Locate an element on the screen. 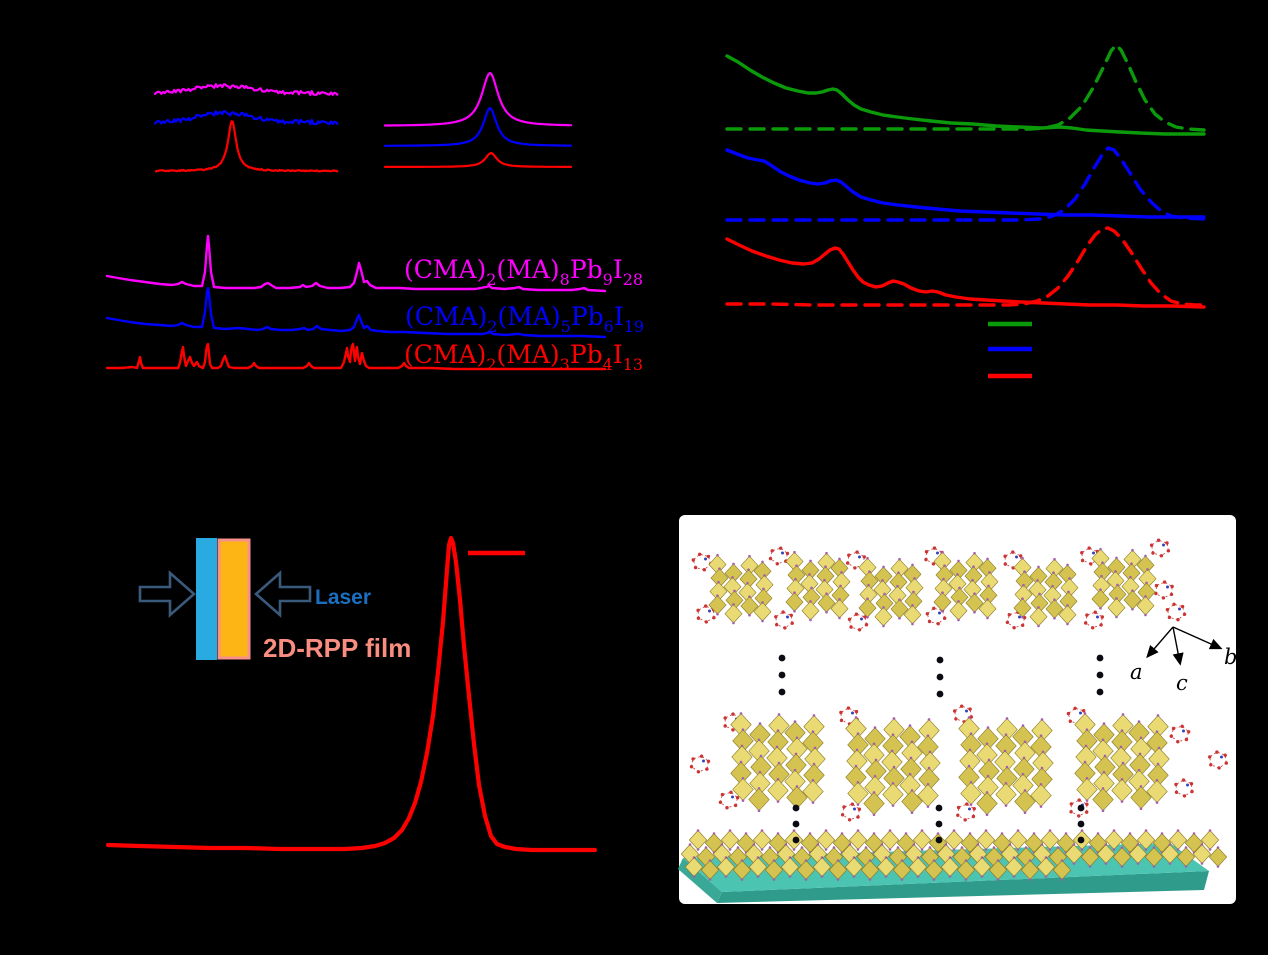 The width and height of the screenshot is (1268, 955). axis-b-label: b is located at coordinates (1230, 657).